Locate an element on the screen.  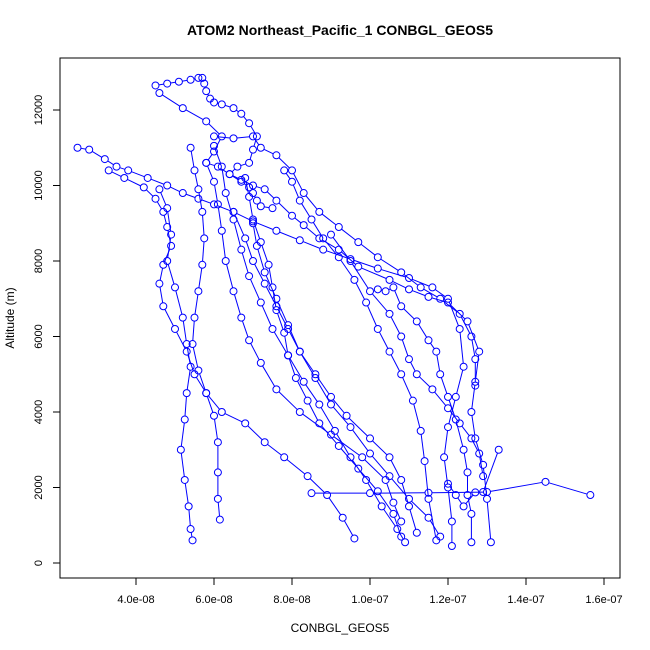
y-axis: 0 2000 4000 6000 8000 10000 12000 is located at coordinates (47, 330).